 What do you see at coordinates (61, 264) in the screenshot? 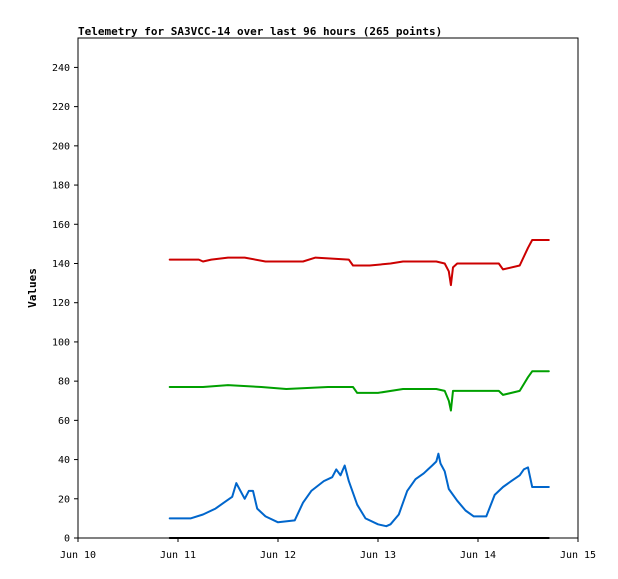
I see `y-tick-label: 140` at bounding box center [61, 264].